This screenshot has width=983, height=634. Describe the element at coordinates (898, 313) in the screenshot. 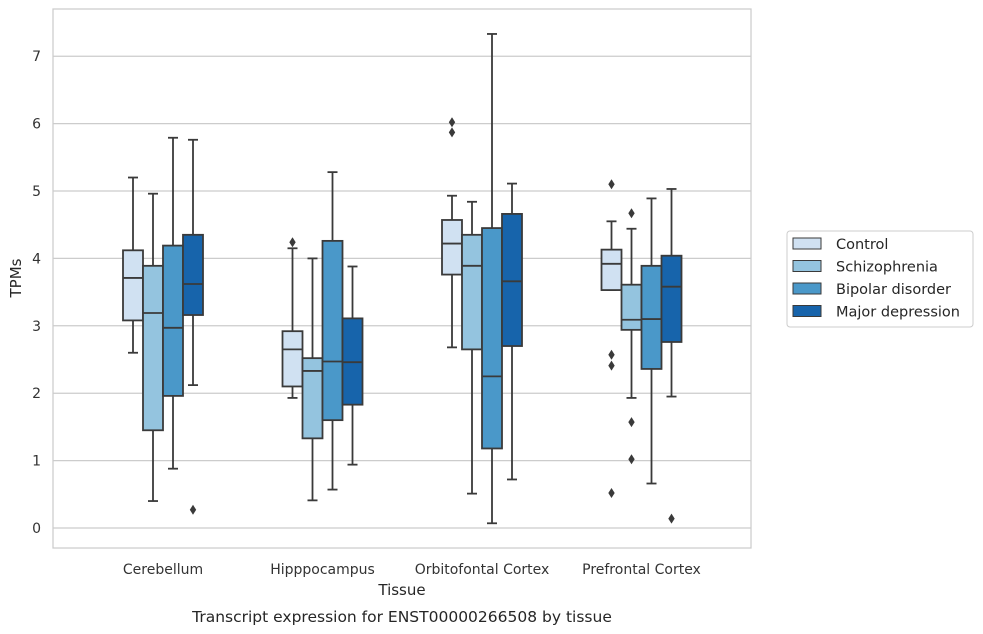

I see `legend-label-major-depression: Major depression` at that location.